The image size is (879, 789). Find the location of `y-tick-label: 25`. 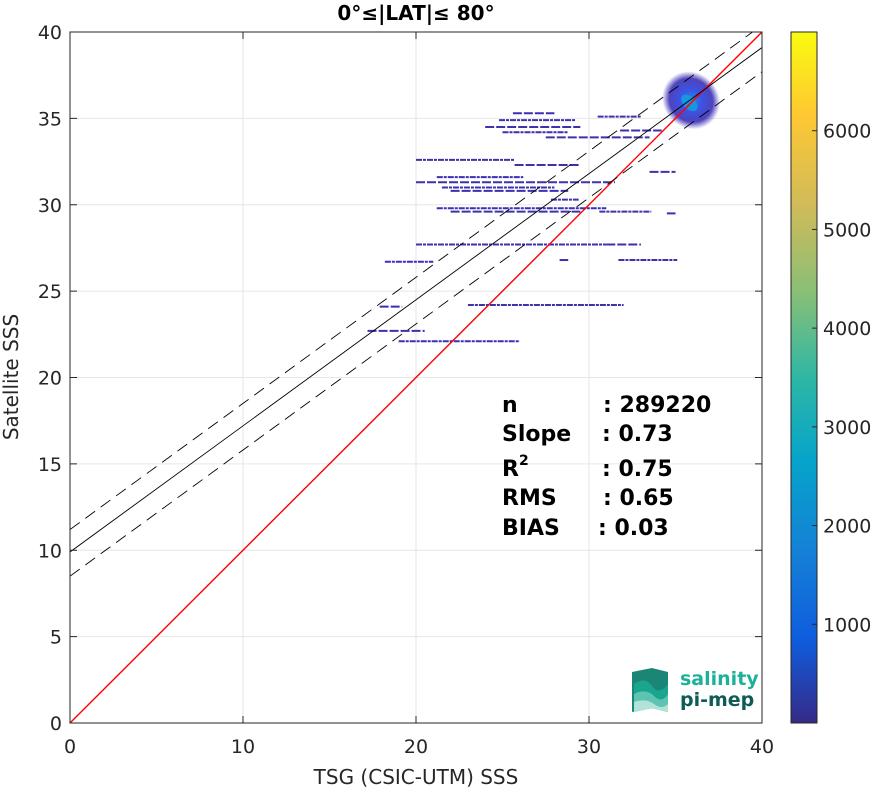

y-tick-label: 25 is located at coordinates (50, 292).